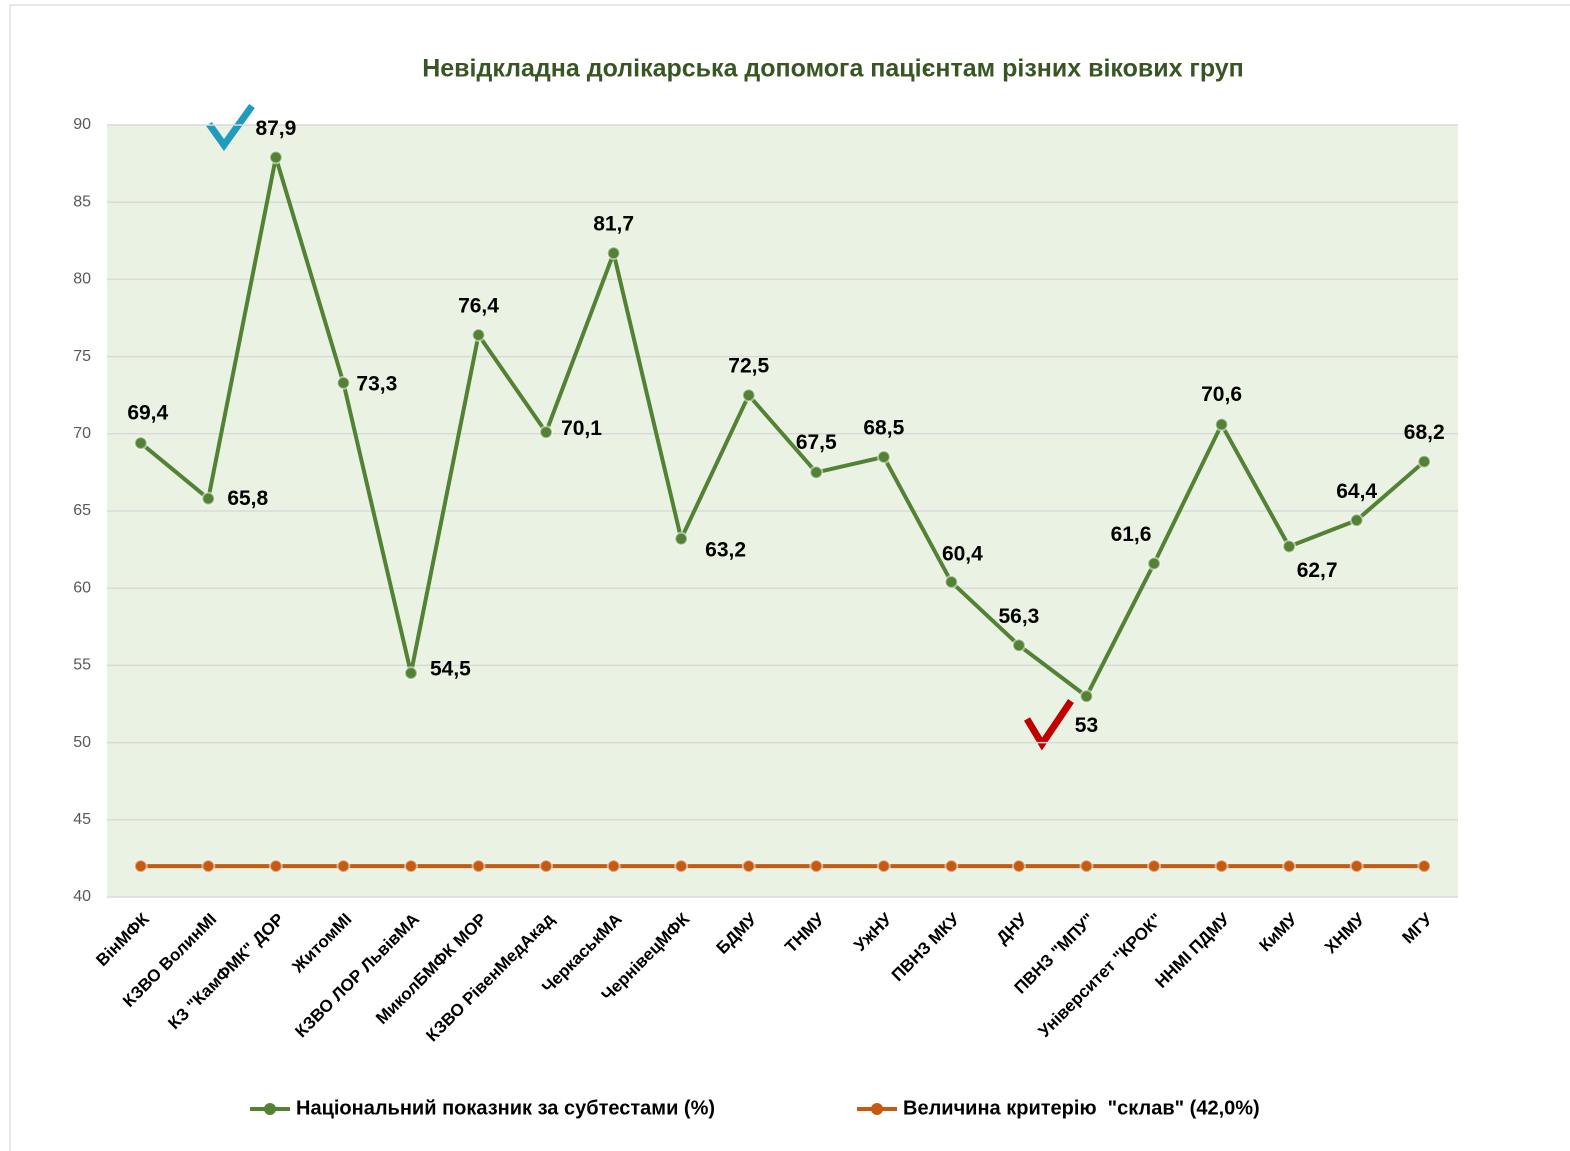  I want to click on data-label: 81,7, so click(613, 224).